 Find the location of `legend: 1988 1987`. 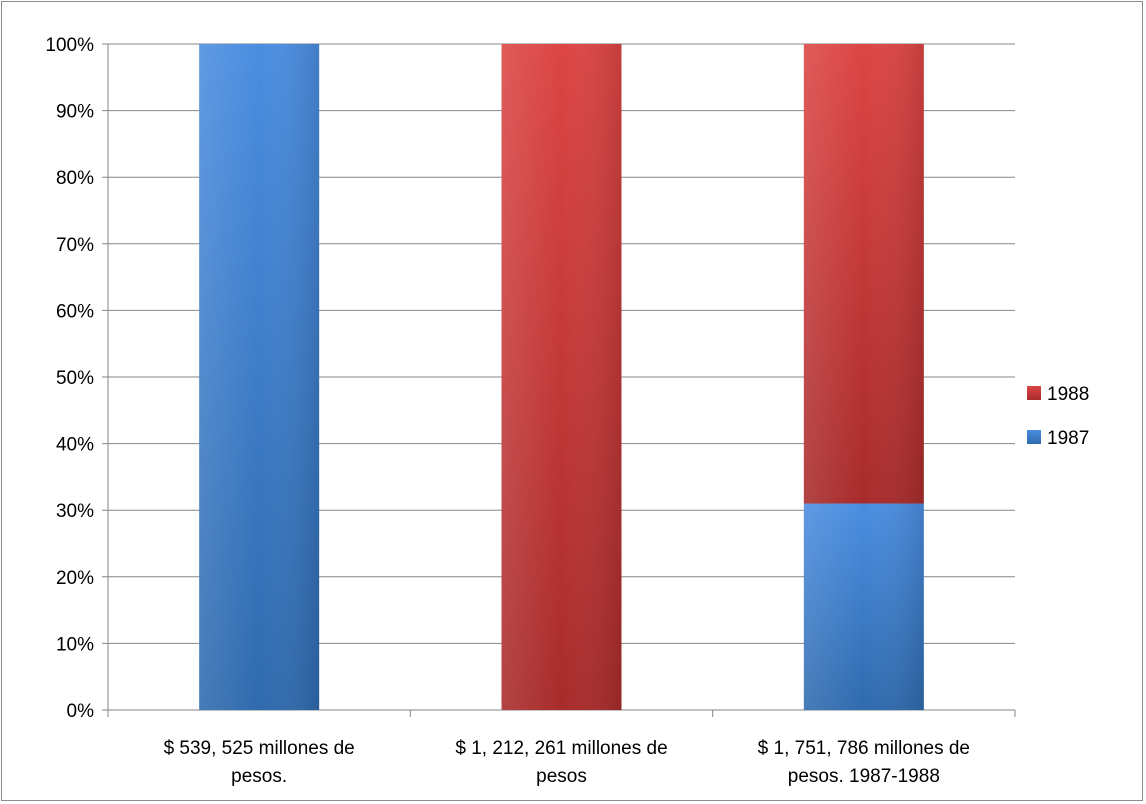

legend: 1988 1987 is located at coordinates (1058, 416).